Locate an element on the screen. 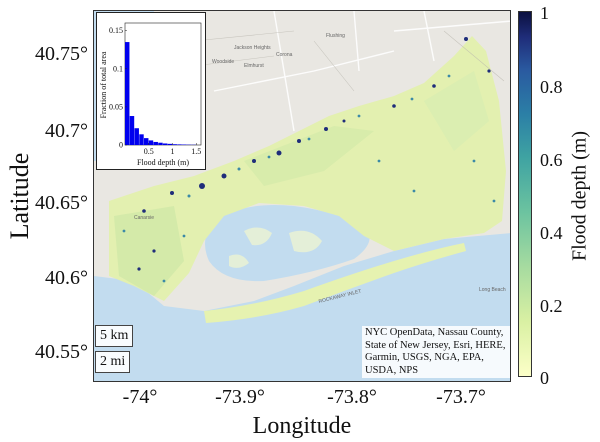 The width and height of the screenshot is (600, 442). y-tick-label: 40.65° is located at coordinates (61, 203).